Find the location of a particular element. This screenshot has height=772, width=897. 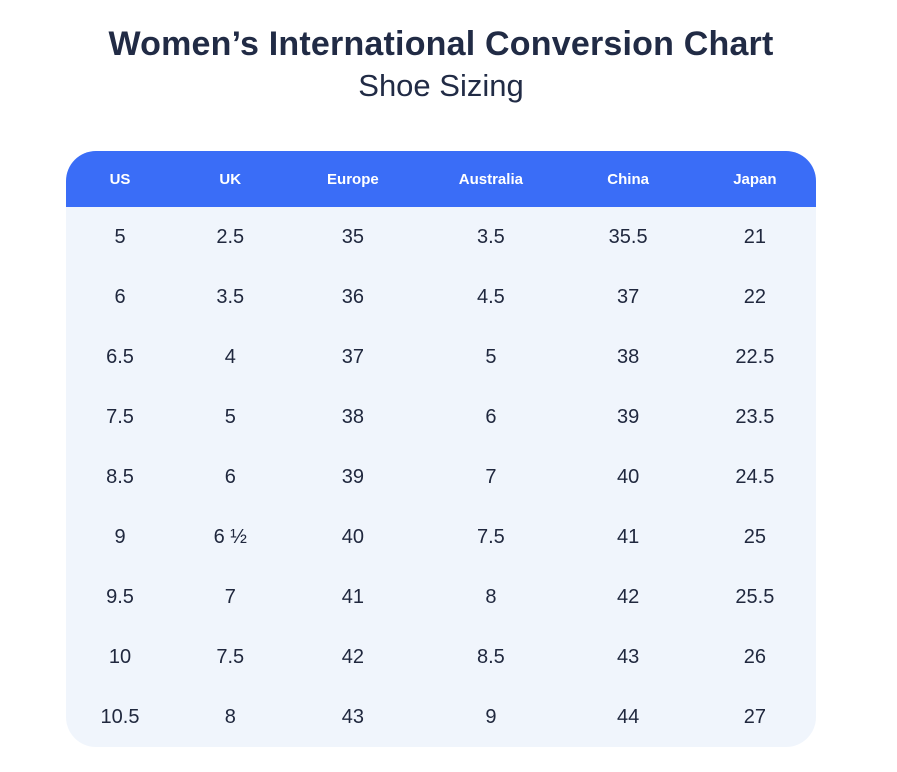

table-row: 6.5 4 37 5 38 22.5 is located at coordinates (441, 357).